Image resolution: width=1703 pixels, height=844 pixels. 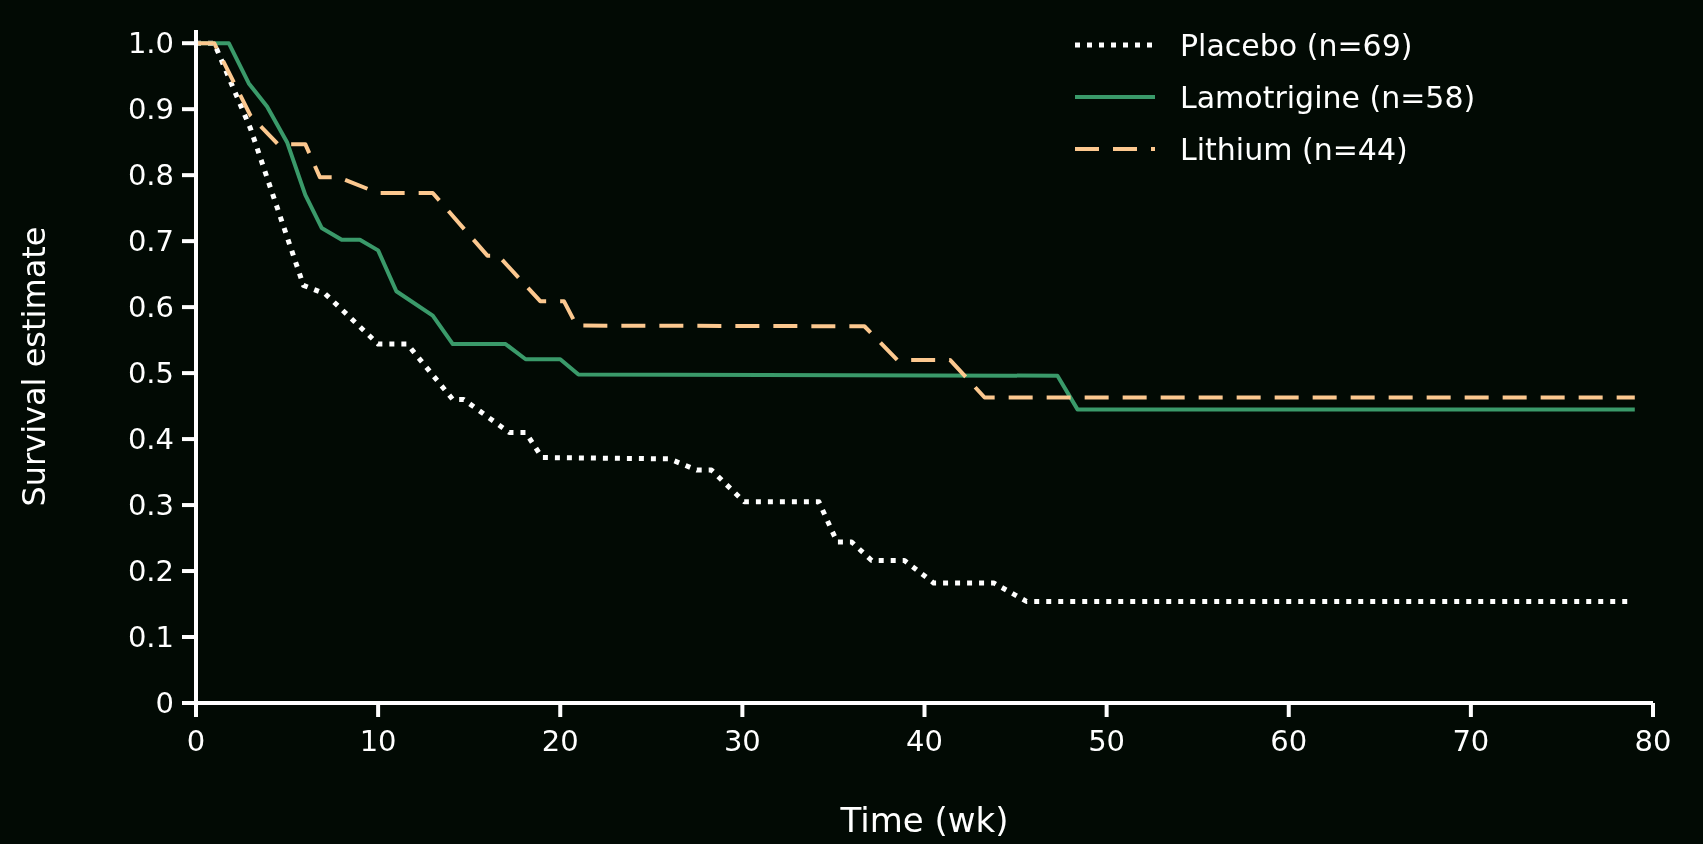 What do you see at coordinates (196, 741) in the screenshot?
I see `x-tick-label: 0` at bounding box center [196, 741].